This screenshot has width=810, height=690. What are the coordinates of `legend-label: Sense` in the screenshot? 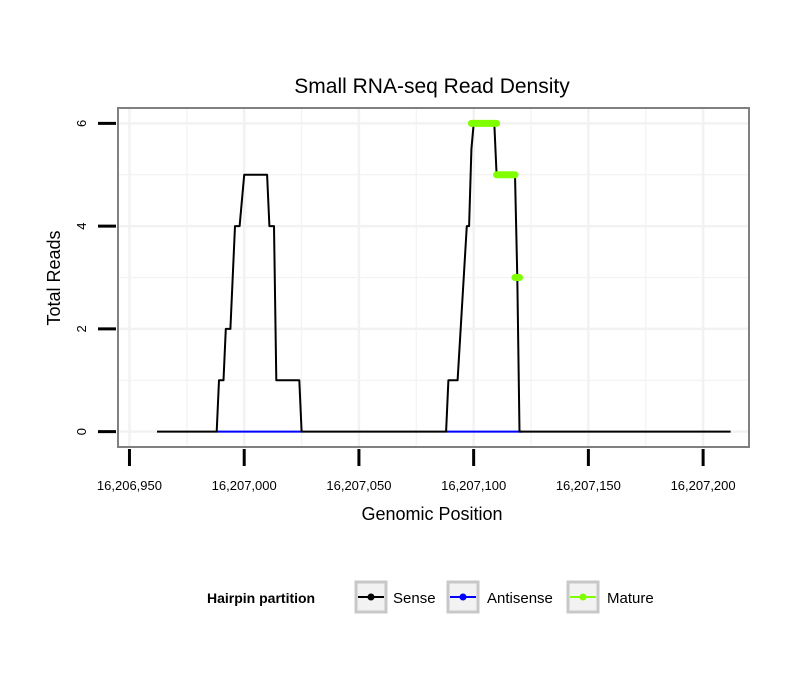 It's located at (414, 598).